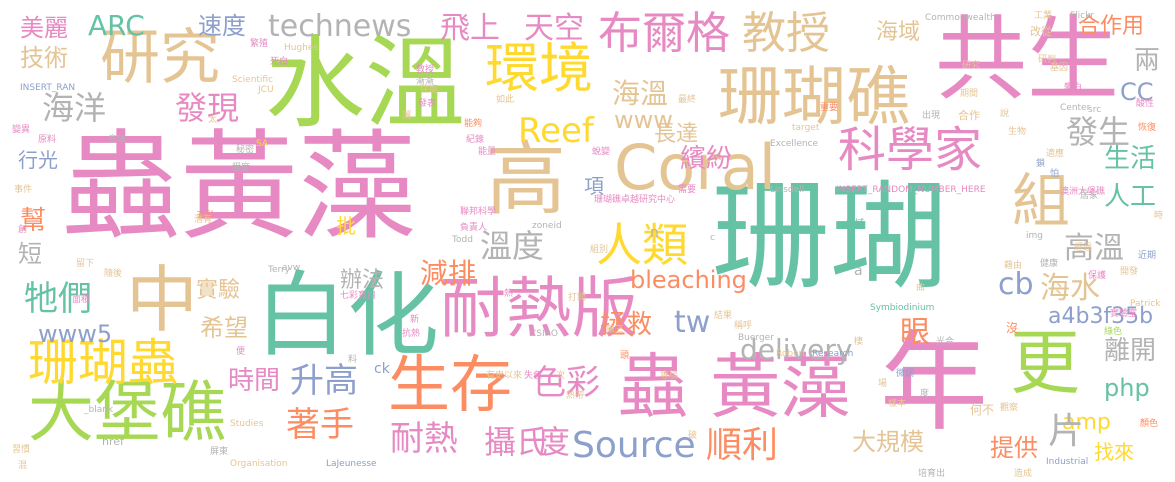  I want to click on word: a, so click(858, 271).